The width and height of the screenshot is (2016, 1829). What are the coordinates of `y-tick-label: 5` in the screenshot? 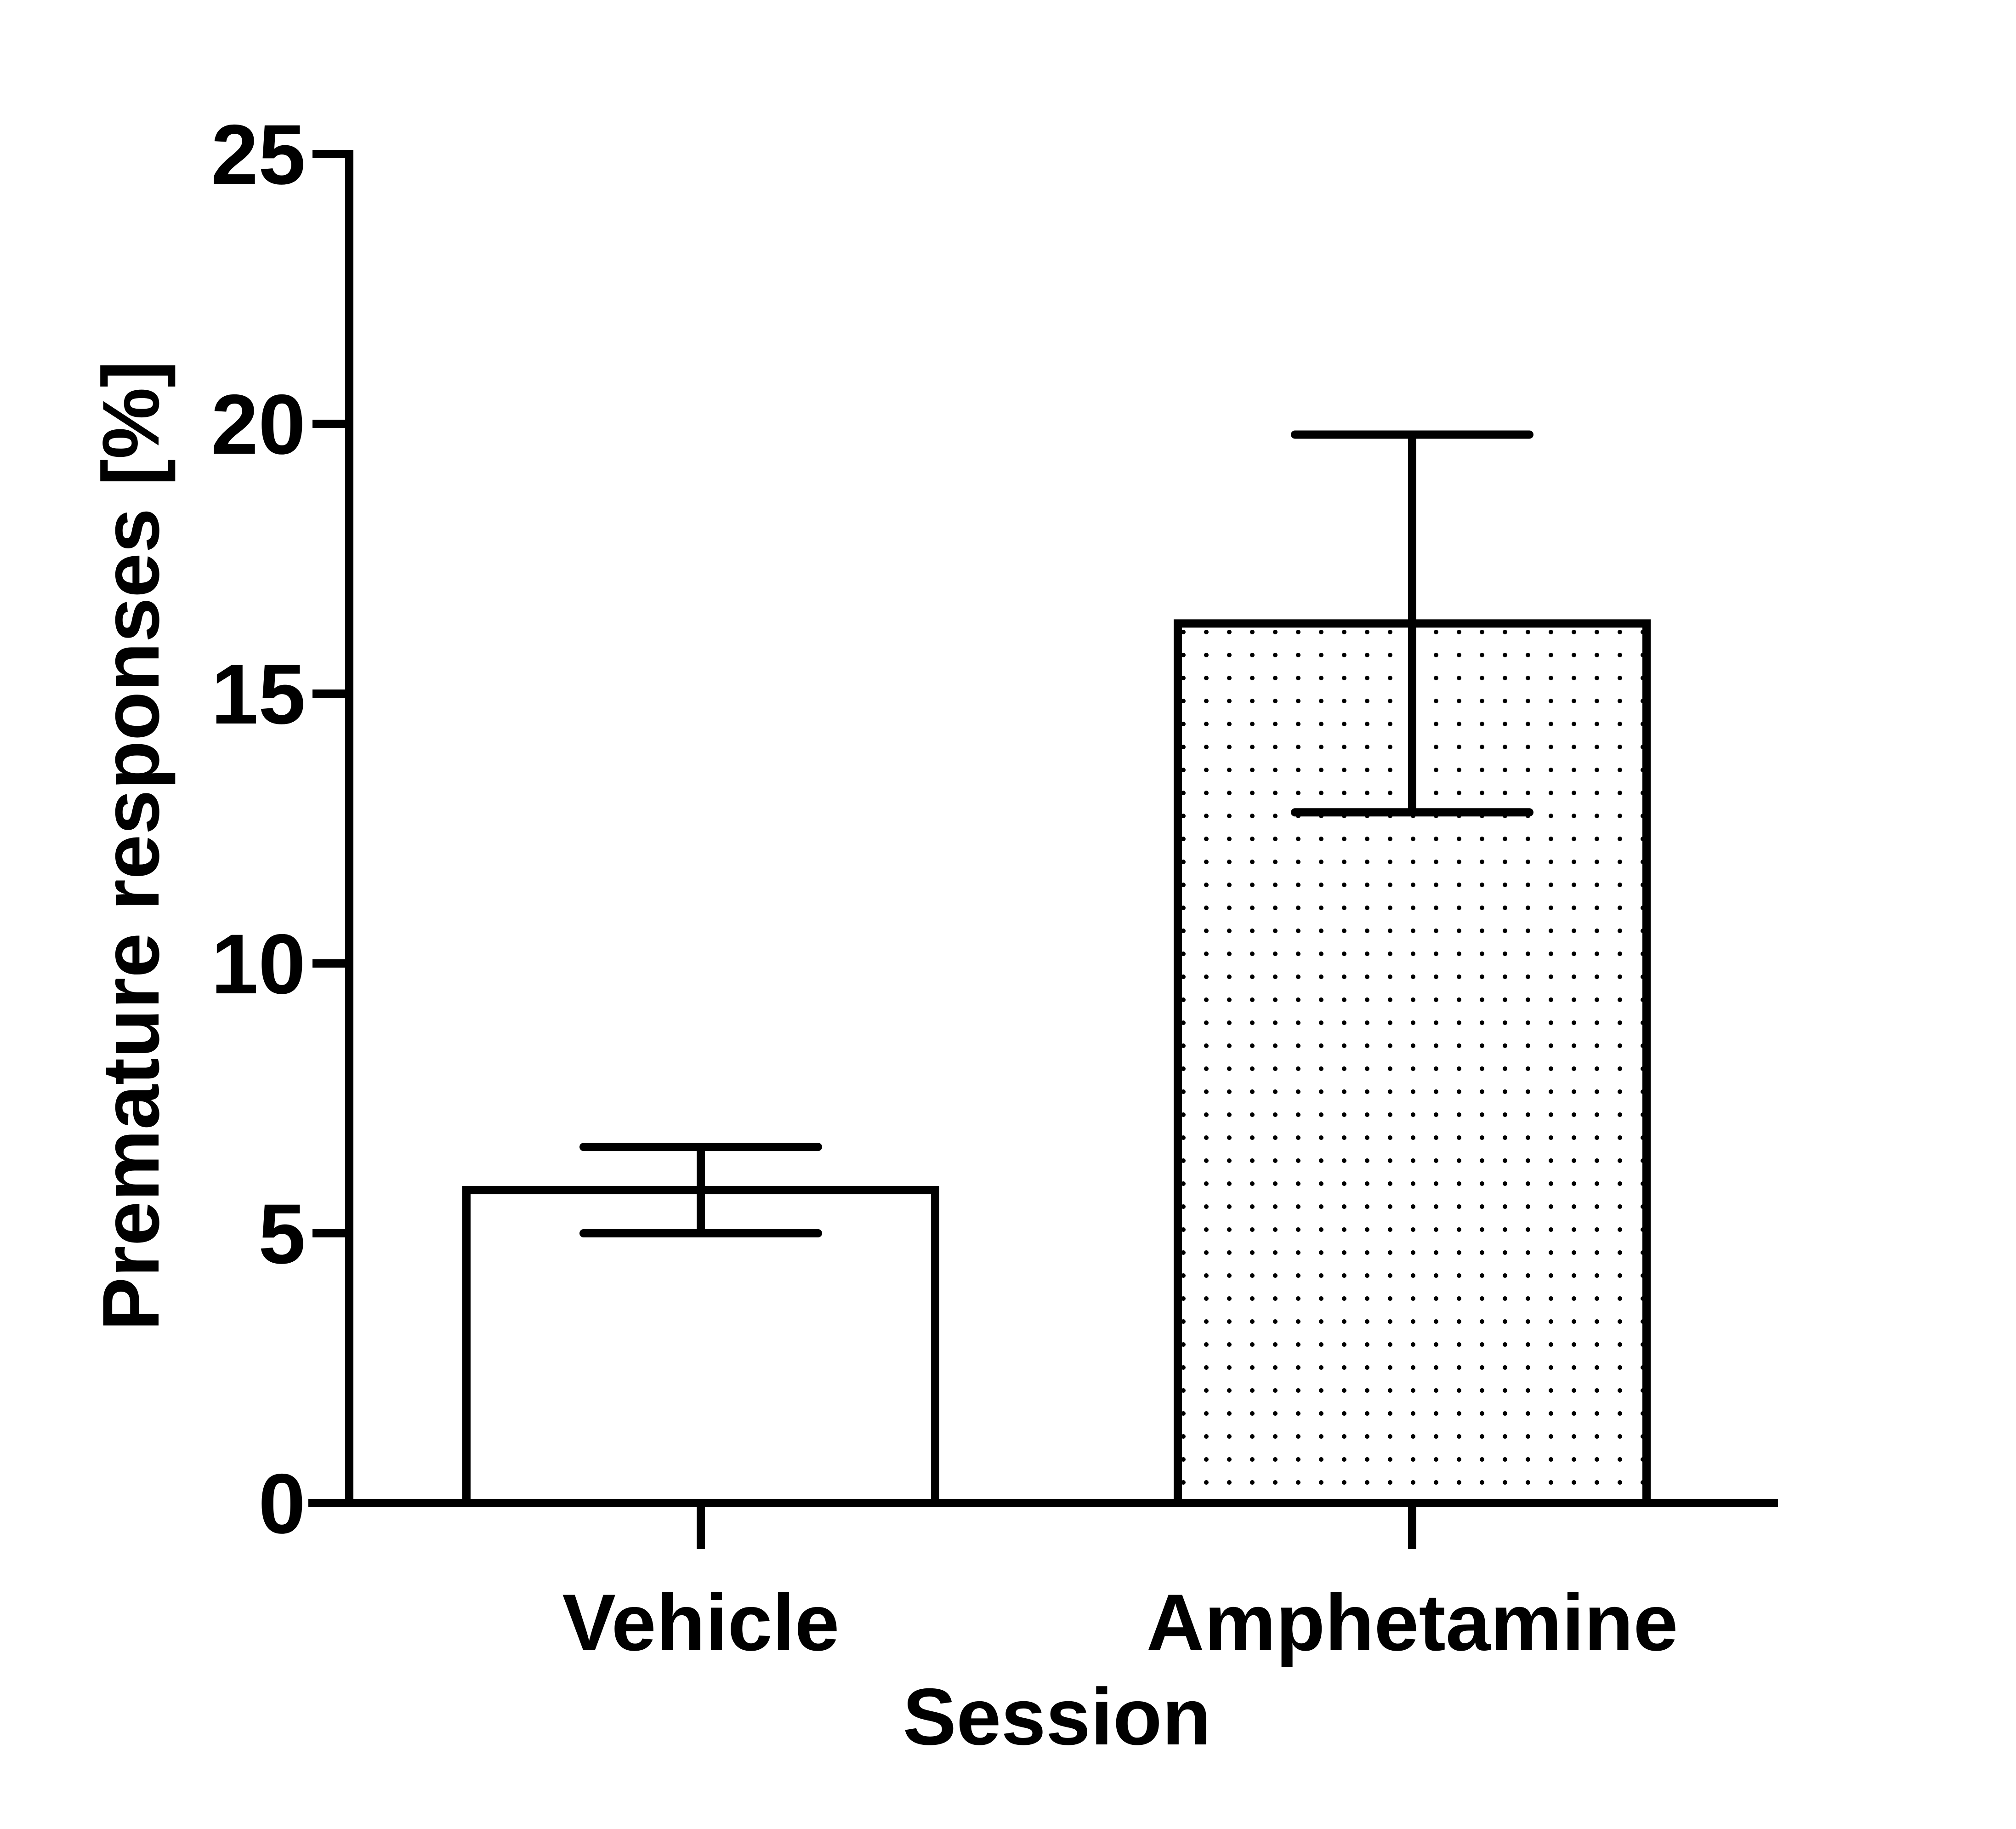 It's located at (282, 1234).